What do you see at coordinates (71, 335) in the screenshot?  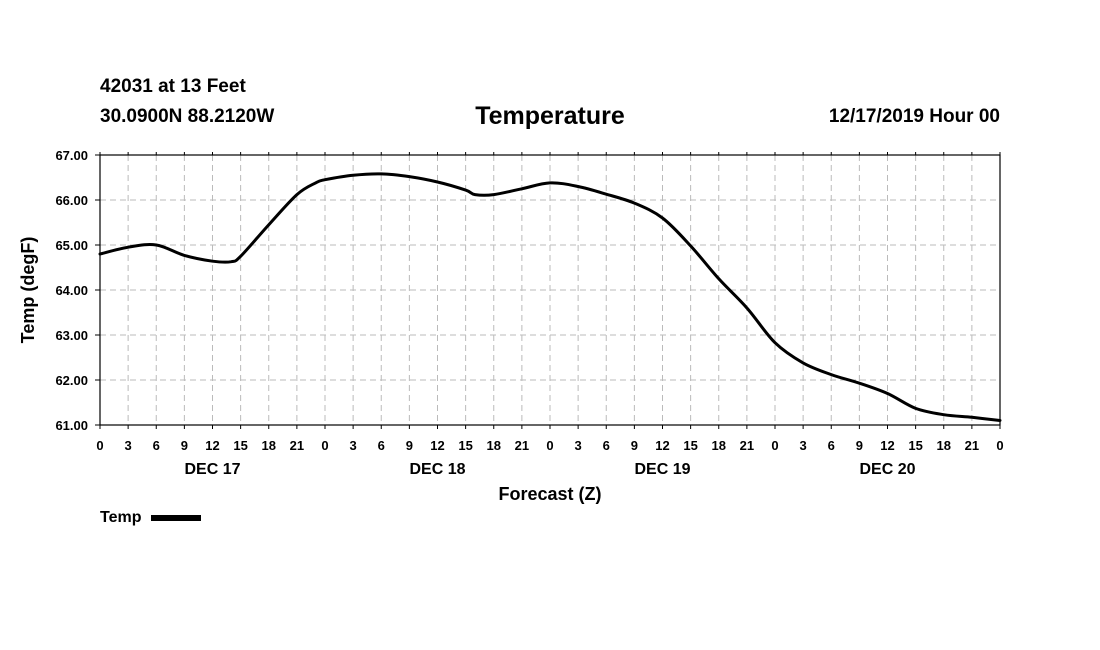 I see `y-tick-label: 63.00` at bounding box center [71, 335].